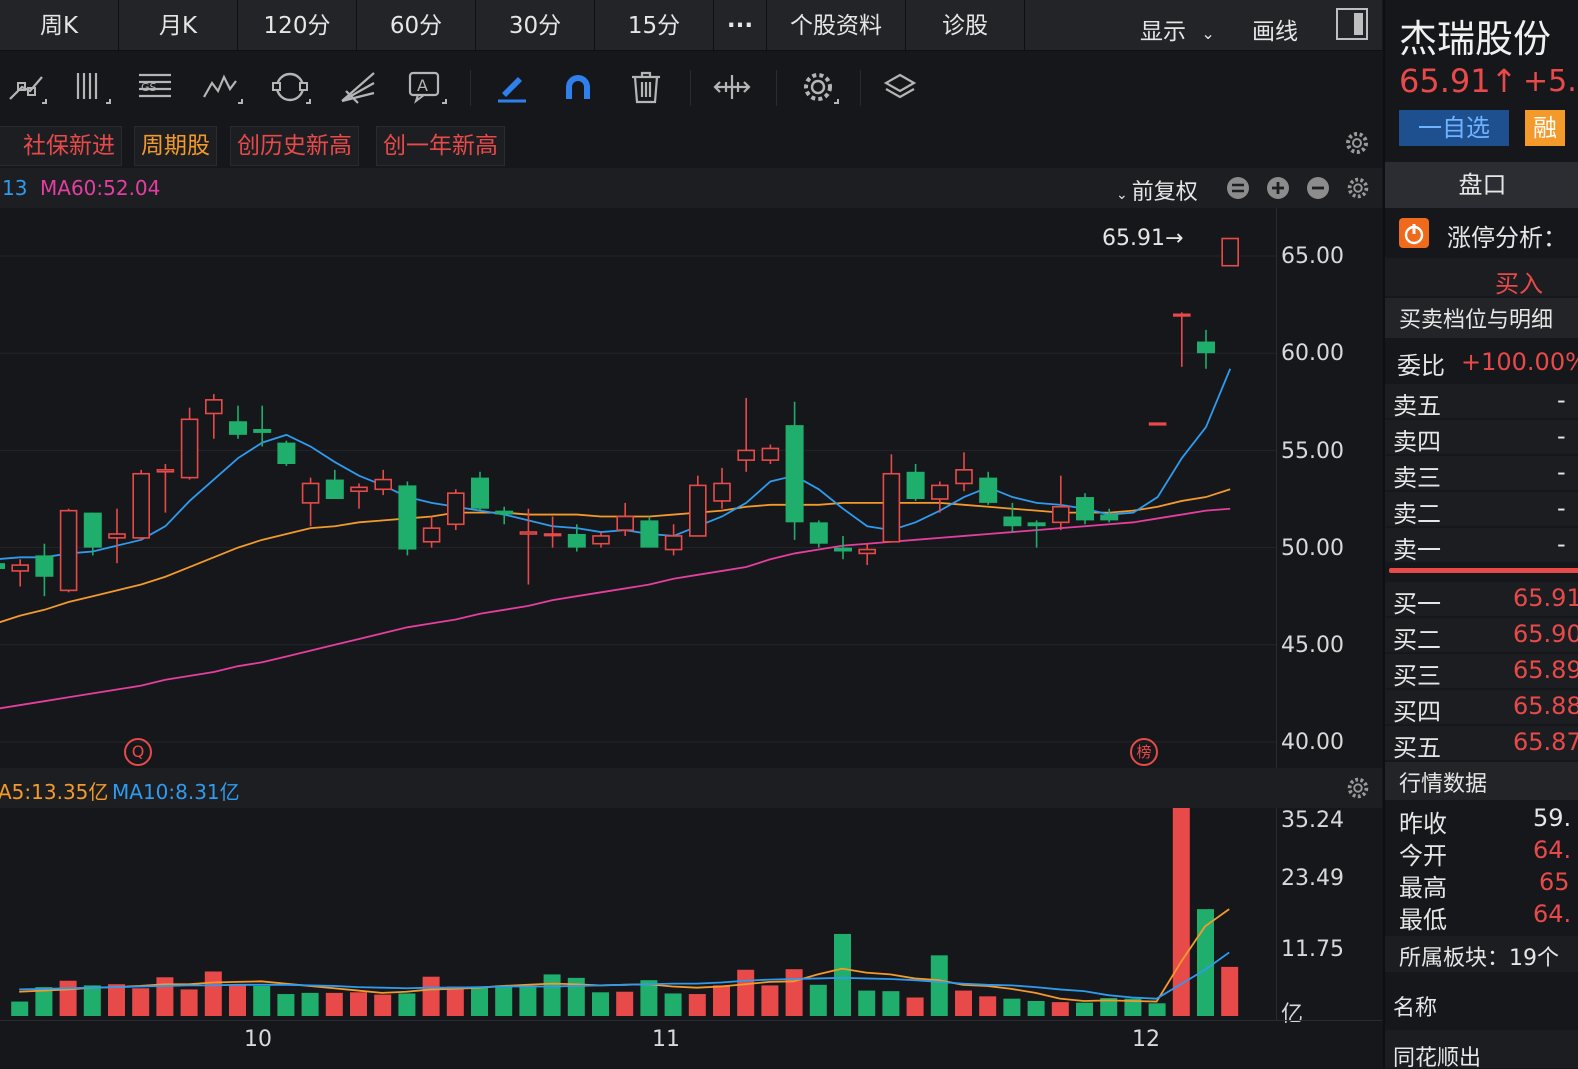 Image resolution: width=1578 pixels, height=1069 pixels. What do you see at coordinates (1454, 128) in the screenshot?
I see `add-watchlist-button: 一自选` at bounding box center [1454, 128].